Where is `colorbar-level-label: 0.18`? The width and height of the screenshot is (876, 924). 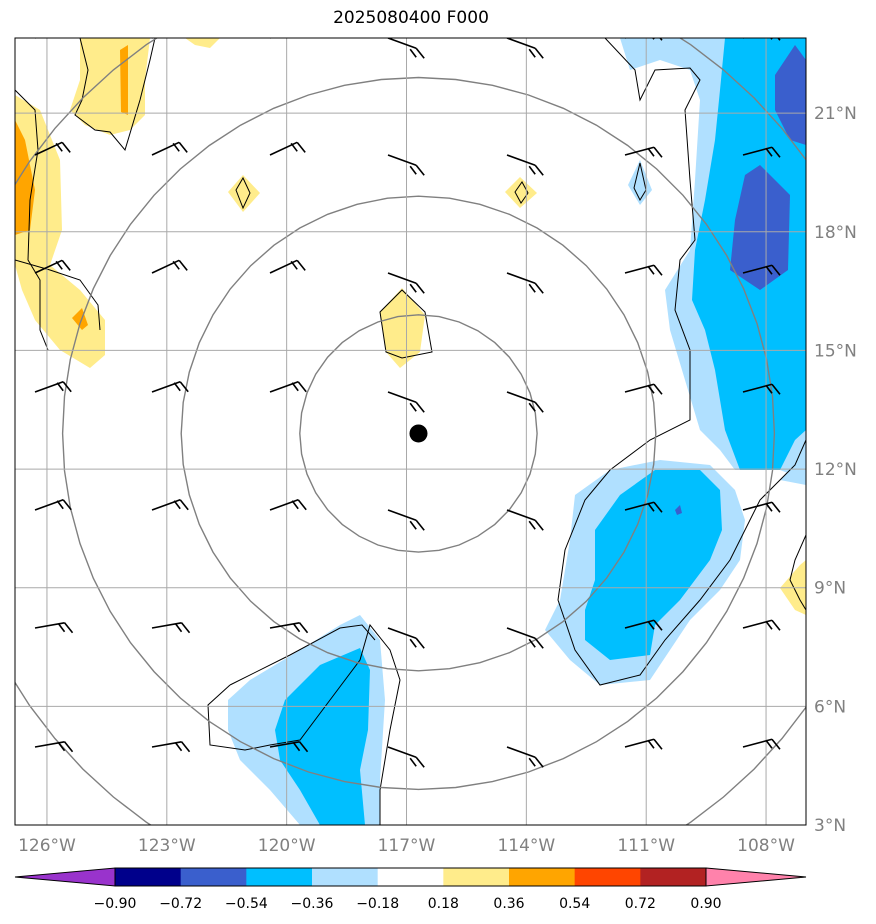 colorbar-level-label: 0.18 is located at coordinates (443, 904).